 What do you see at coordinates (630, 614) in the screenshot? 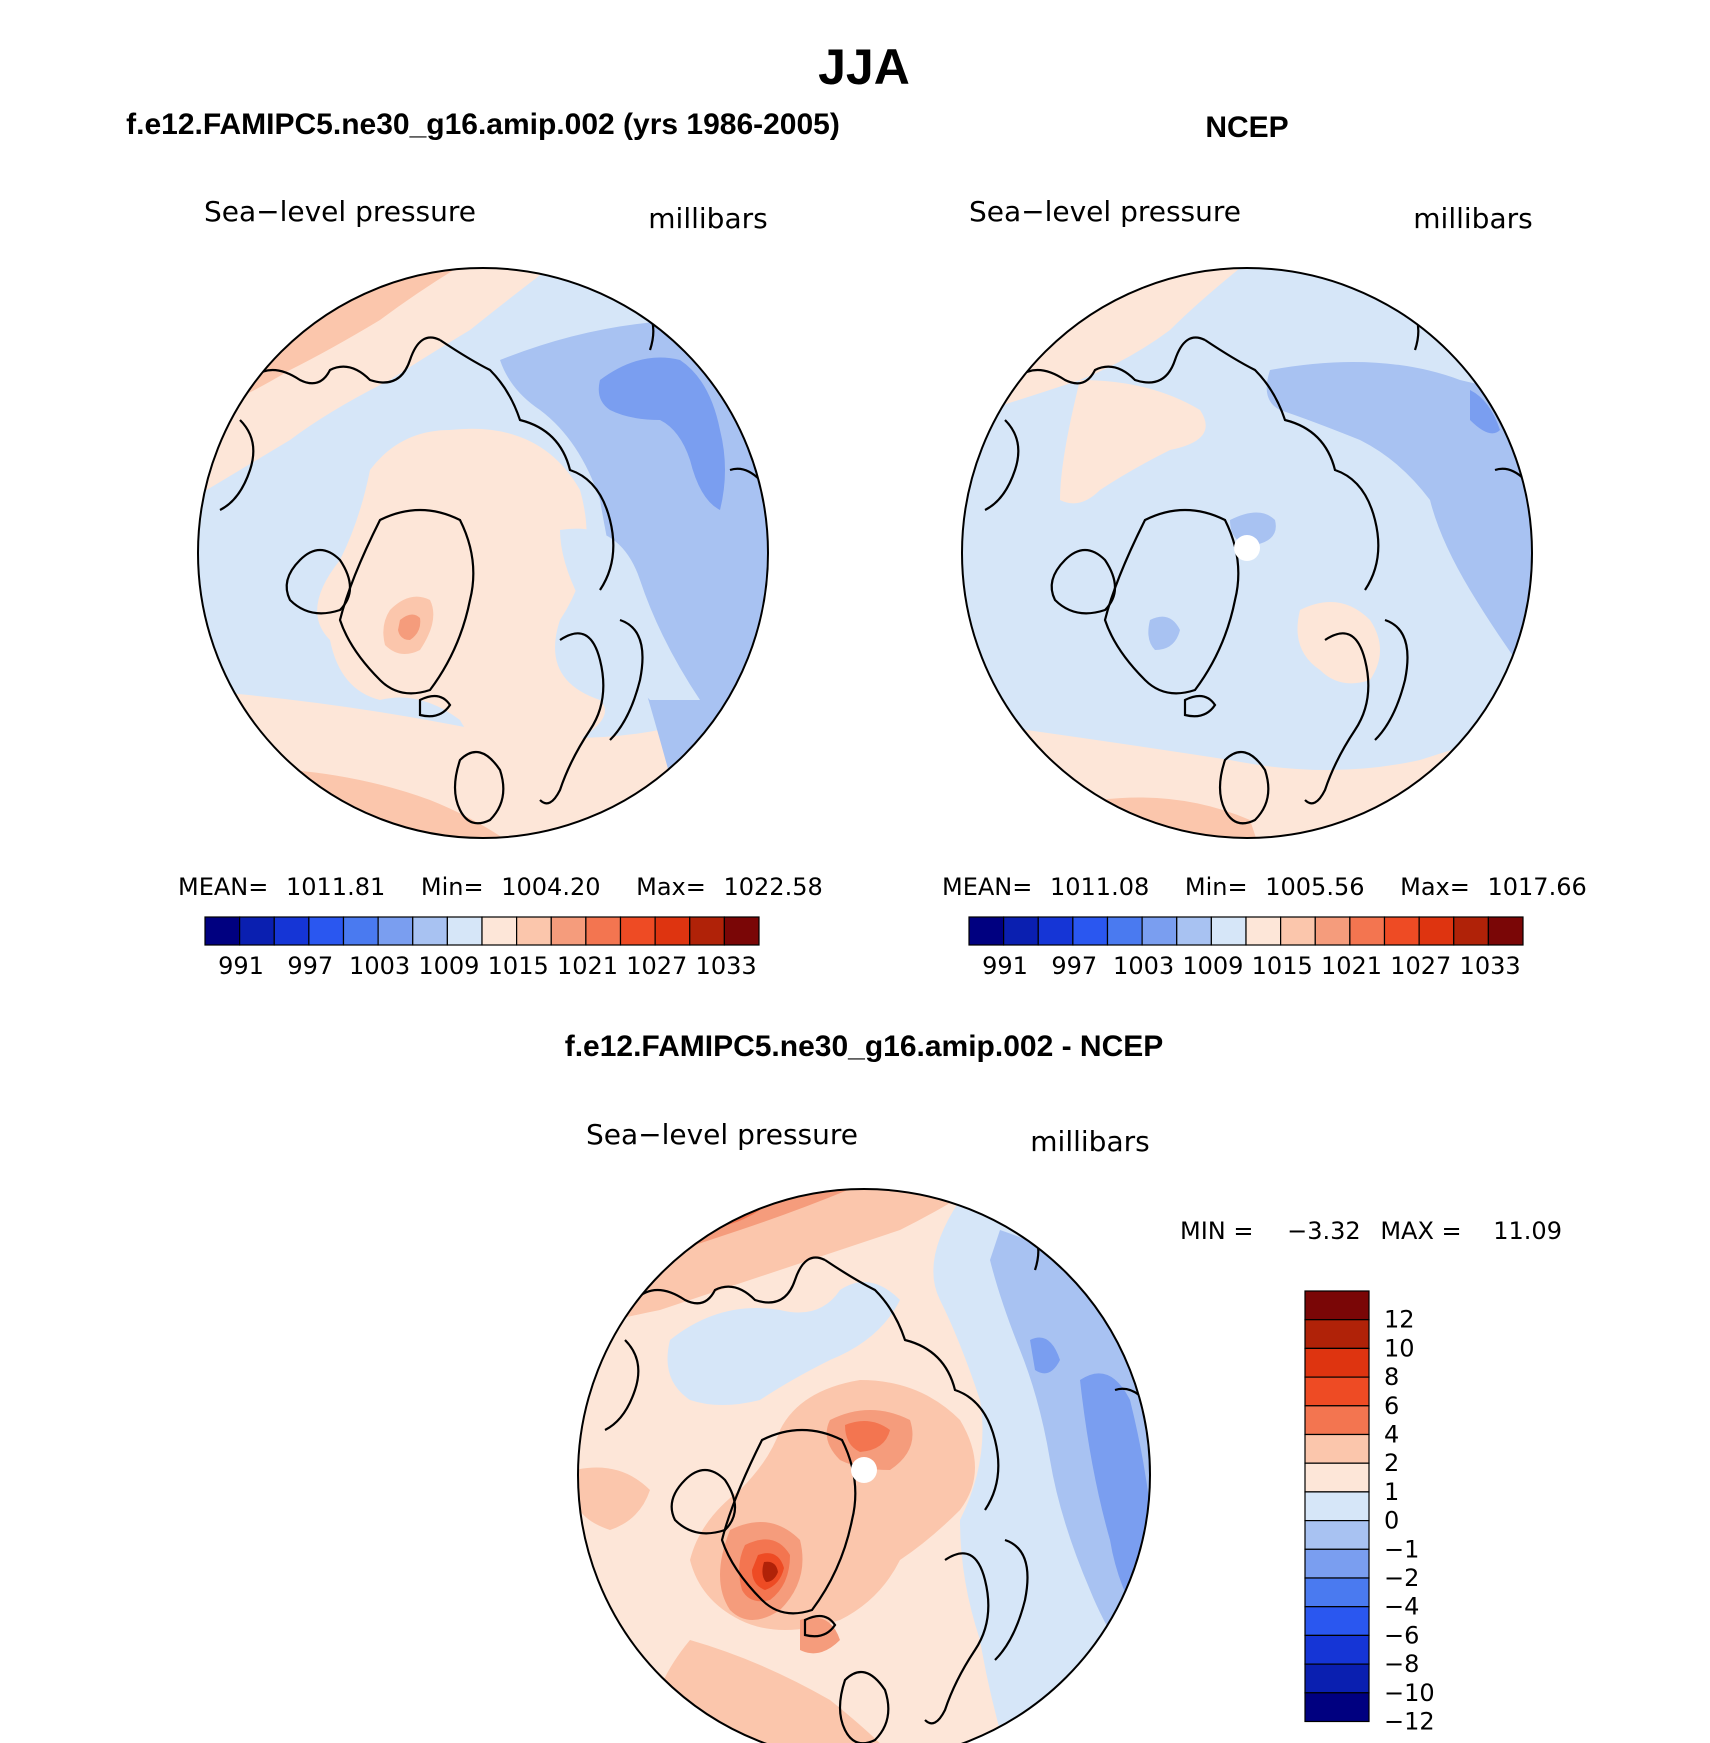
I see `contour-1012-europe` at bounding box center [630, 614].